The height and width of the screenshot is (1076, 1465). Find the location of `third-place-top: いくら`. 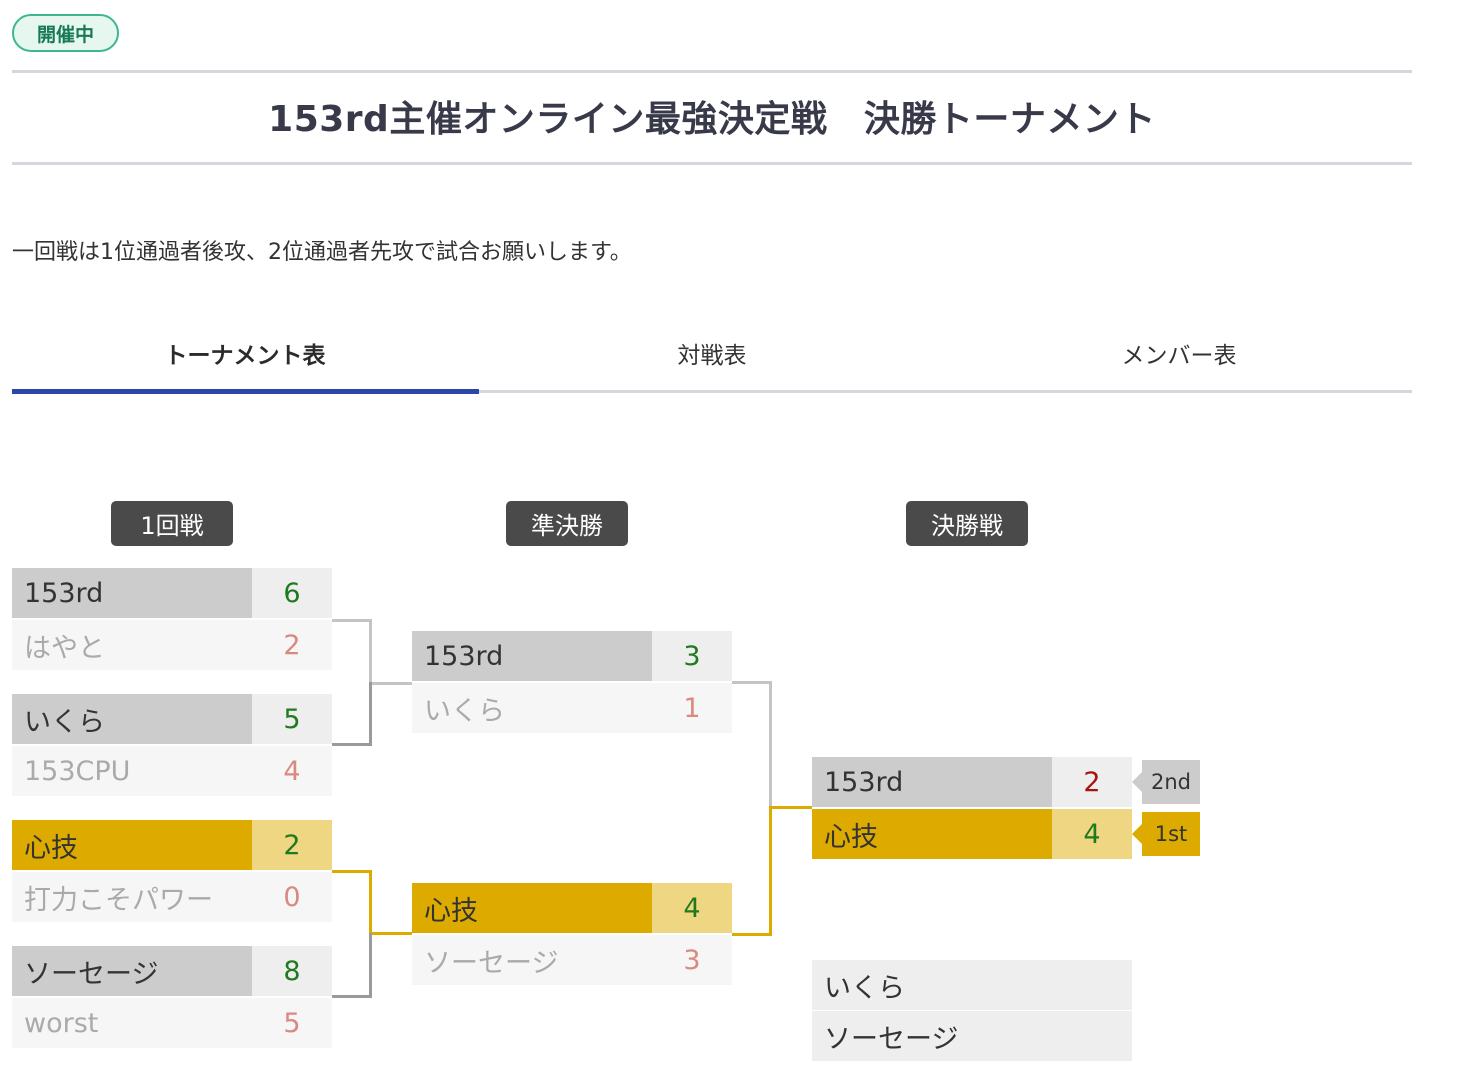

third-place-top: いくら is located at coordinates (972, 985).